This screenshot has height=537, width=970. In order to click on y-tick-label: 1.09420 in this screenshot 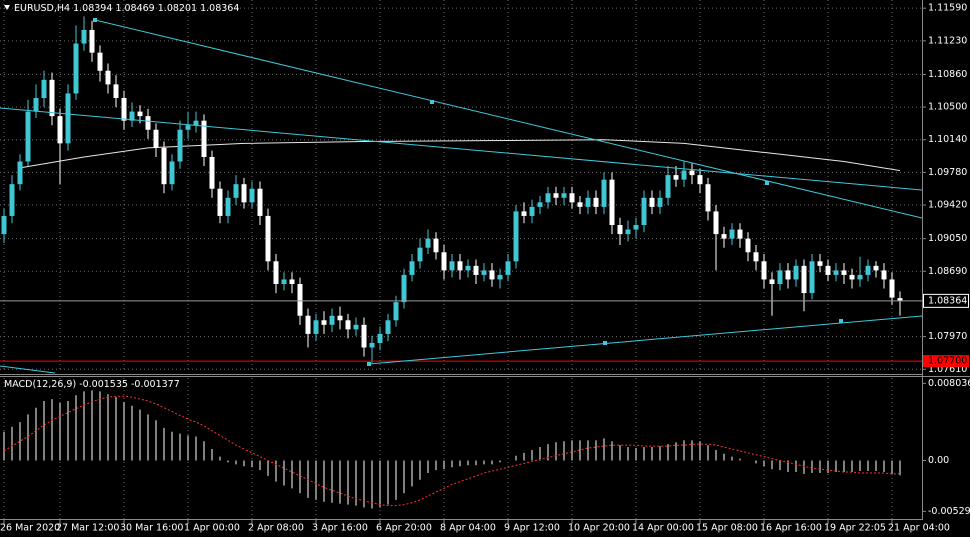, I will do `click(947, 205)`.